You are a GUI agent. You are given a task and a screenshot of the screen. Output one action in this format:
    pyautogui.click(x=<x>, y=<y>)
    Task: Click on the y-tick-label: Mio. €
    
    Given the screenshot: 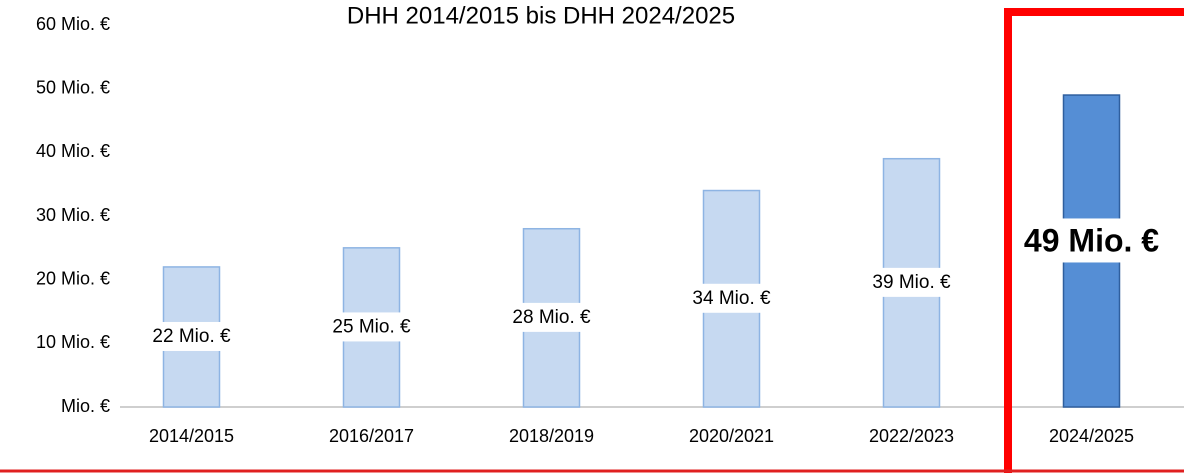 What is the action you would take?
    pyautogui.click(x=85, y=406)
    